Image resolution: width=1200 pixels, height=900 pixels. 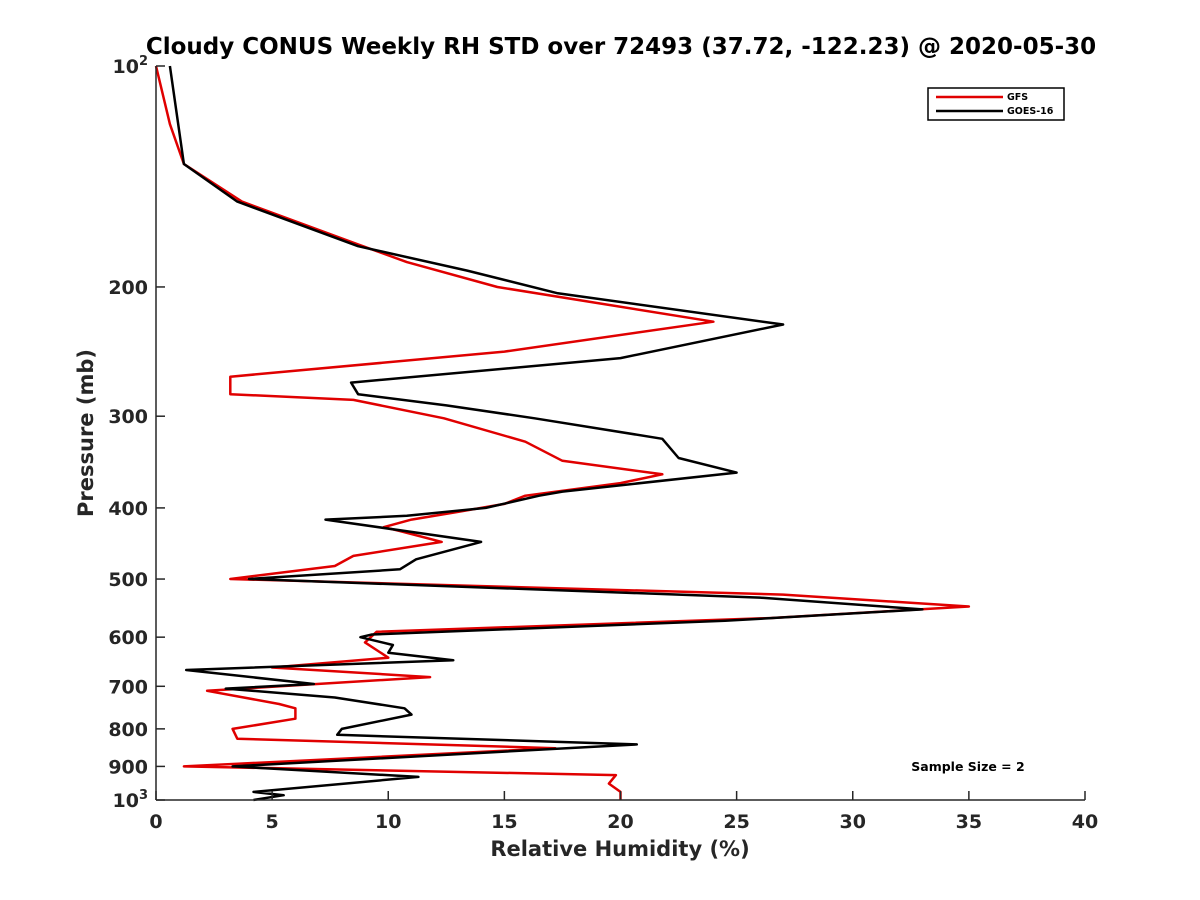 I want to click on y-tick-exponent: 2, so click(x=143, y=61).